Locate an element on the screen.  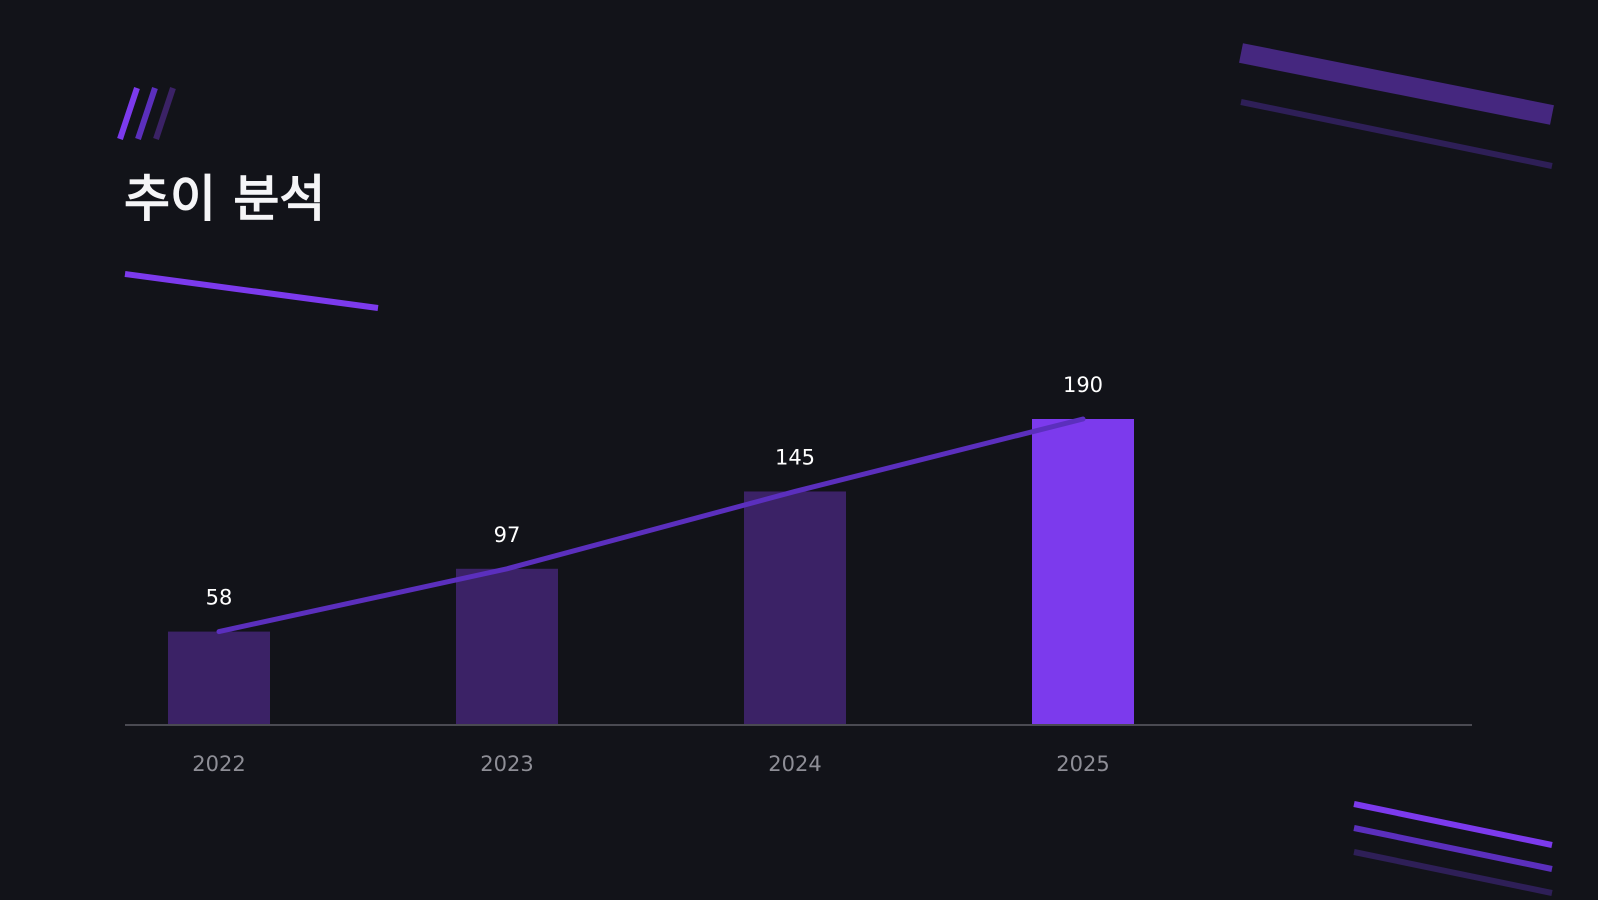
value-labels-layer: 58 97 145 190 is located at coordinates (654, 491).